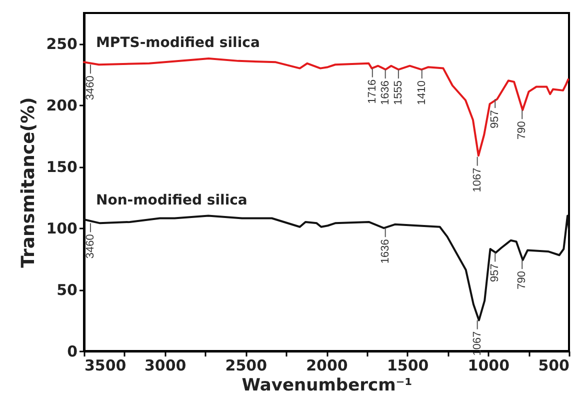 The image size is (584, 402). I want to click on series-label: Non-modified silica, so click(172, 200).